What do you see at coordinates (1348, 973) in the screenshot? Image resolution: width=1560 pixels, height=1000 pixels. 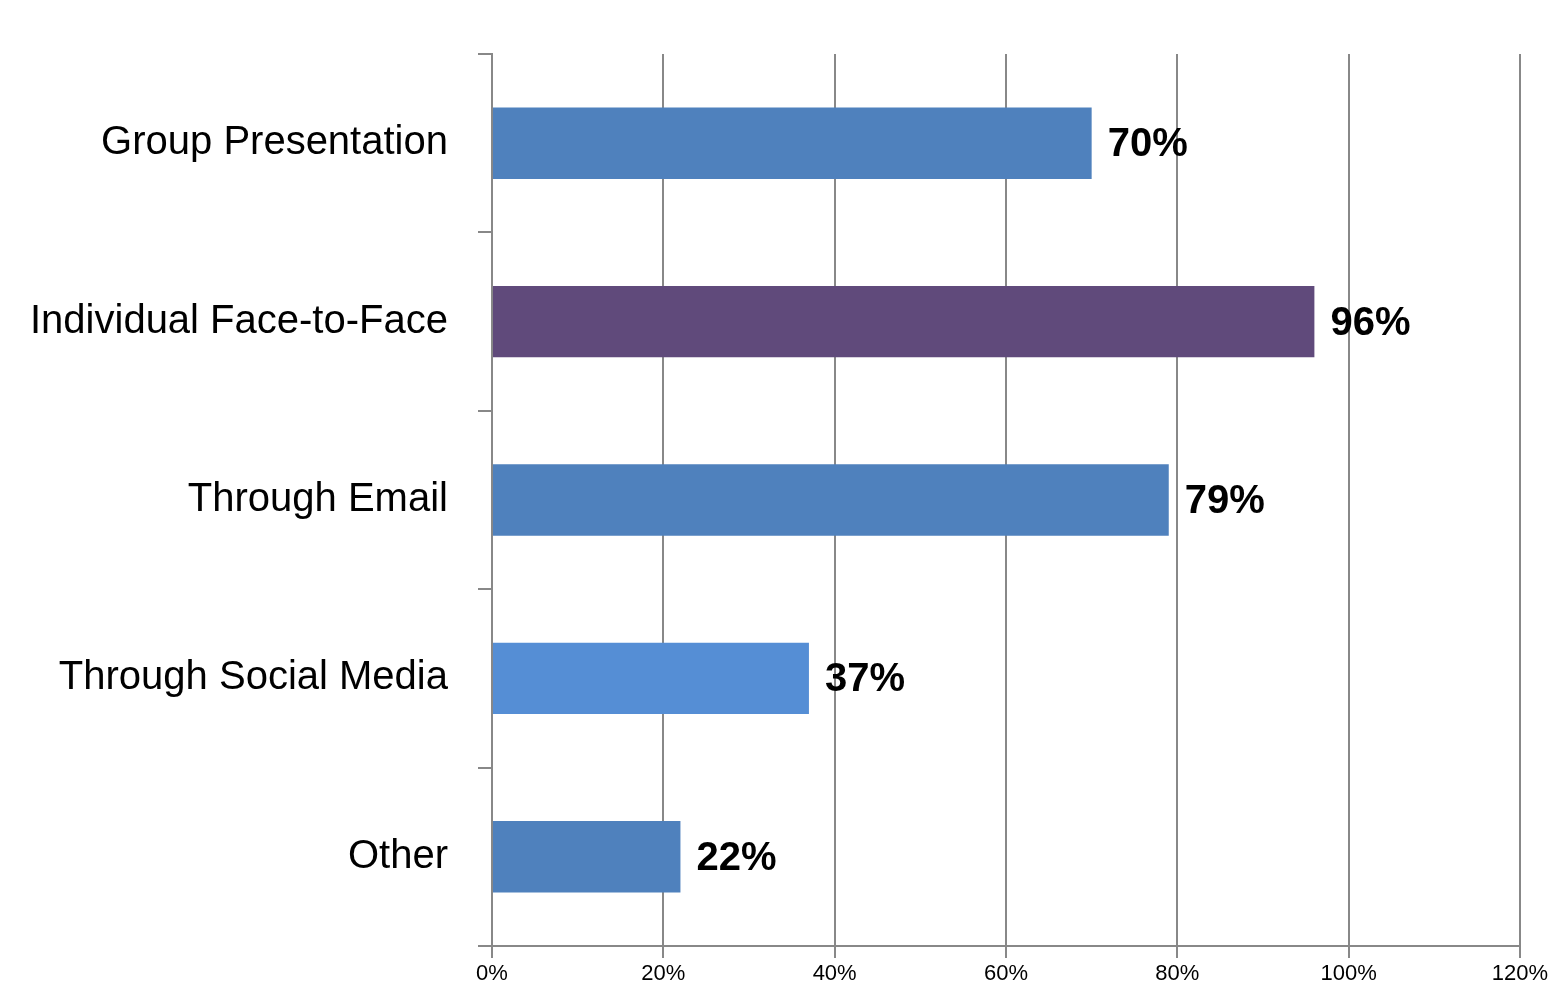 I see `x-tick-label: 100%` at bounding box center [1348, 973].